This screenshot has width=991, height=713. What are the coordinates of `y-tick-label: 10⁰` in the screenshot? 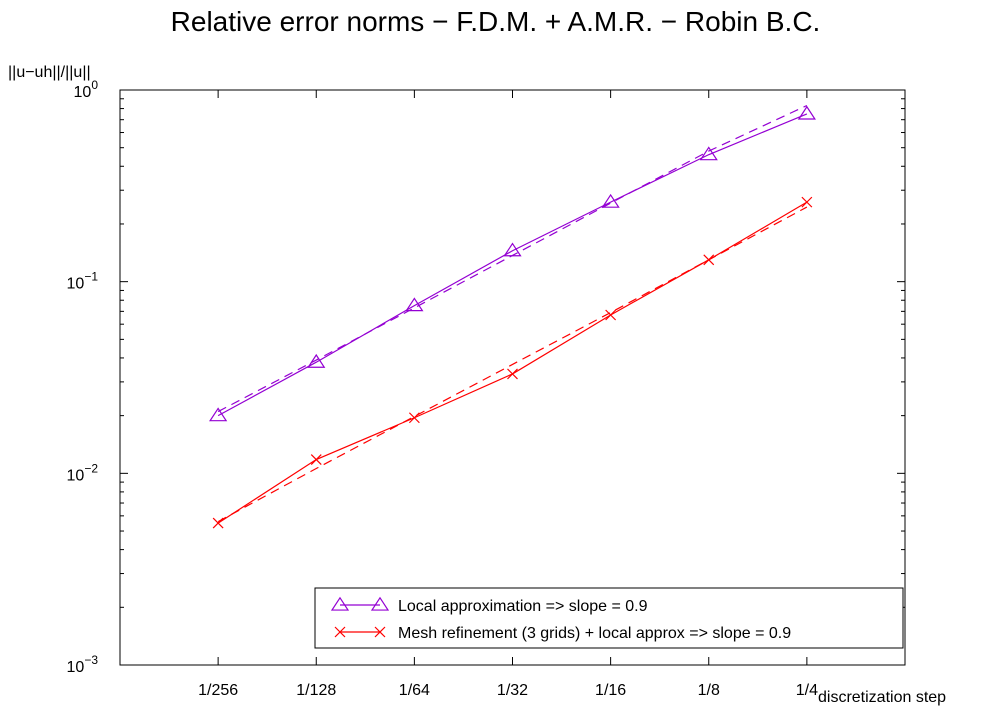 It's located at (86, 89).